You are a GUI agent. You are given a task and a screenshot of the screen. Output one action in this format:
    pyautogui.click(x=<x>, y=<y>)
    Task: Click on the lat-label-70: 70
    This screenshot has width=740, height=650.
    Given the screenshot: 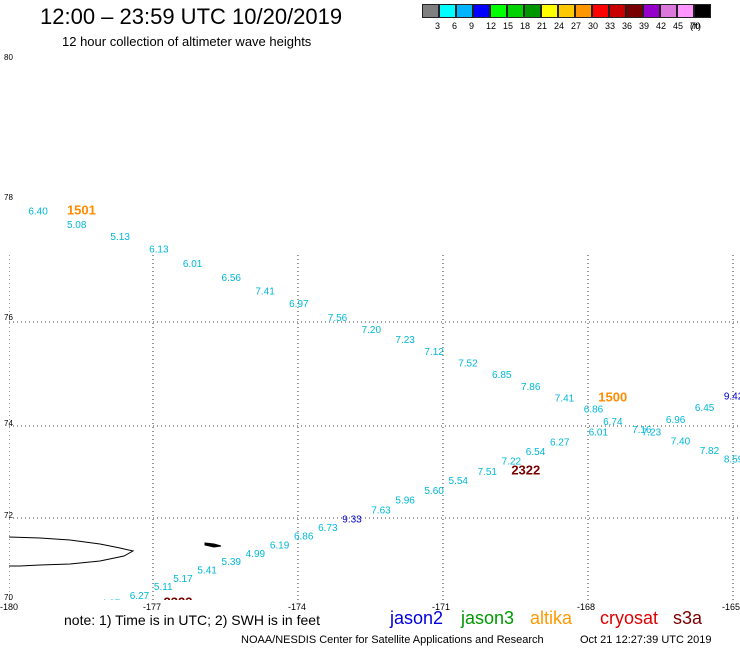 What is the action you would take?
    pyautogui.click(x=8, y=597)
    